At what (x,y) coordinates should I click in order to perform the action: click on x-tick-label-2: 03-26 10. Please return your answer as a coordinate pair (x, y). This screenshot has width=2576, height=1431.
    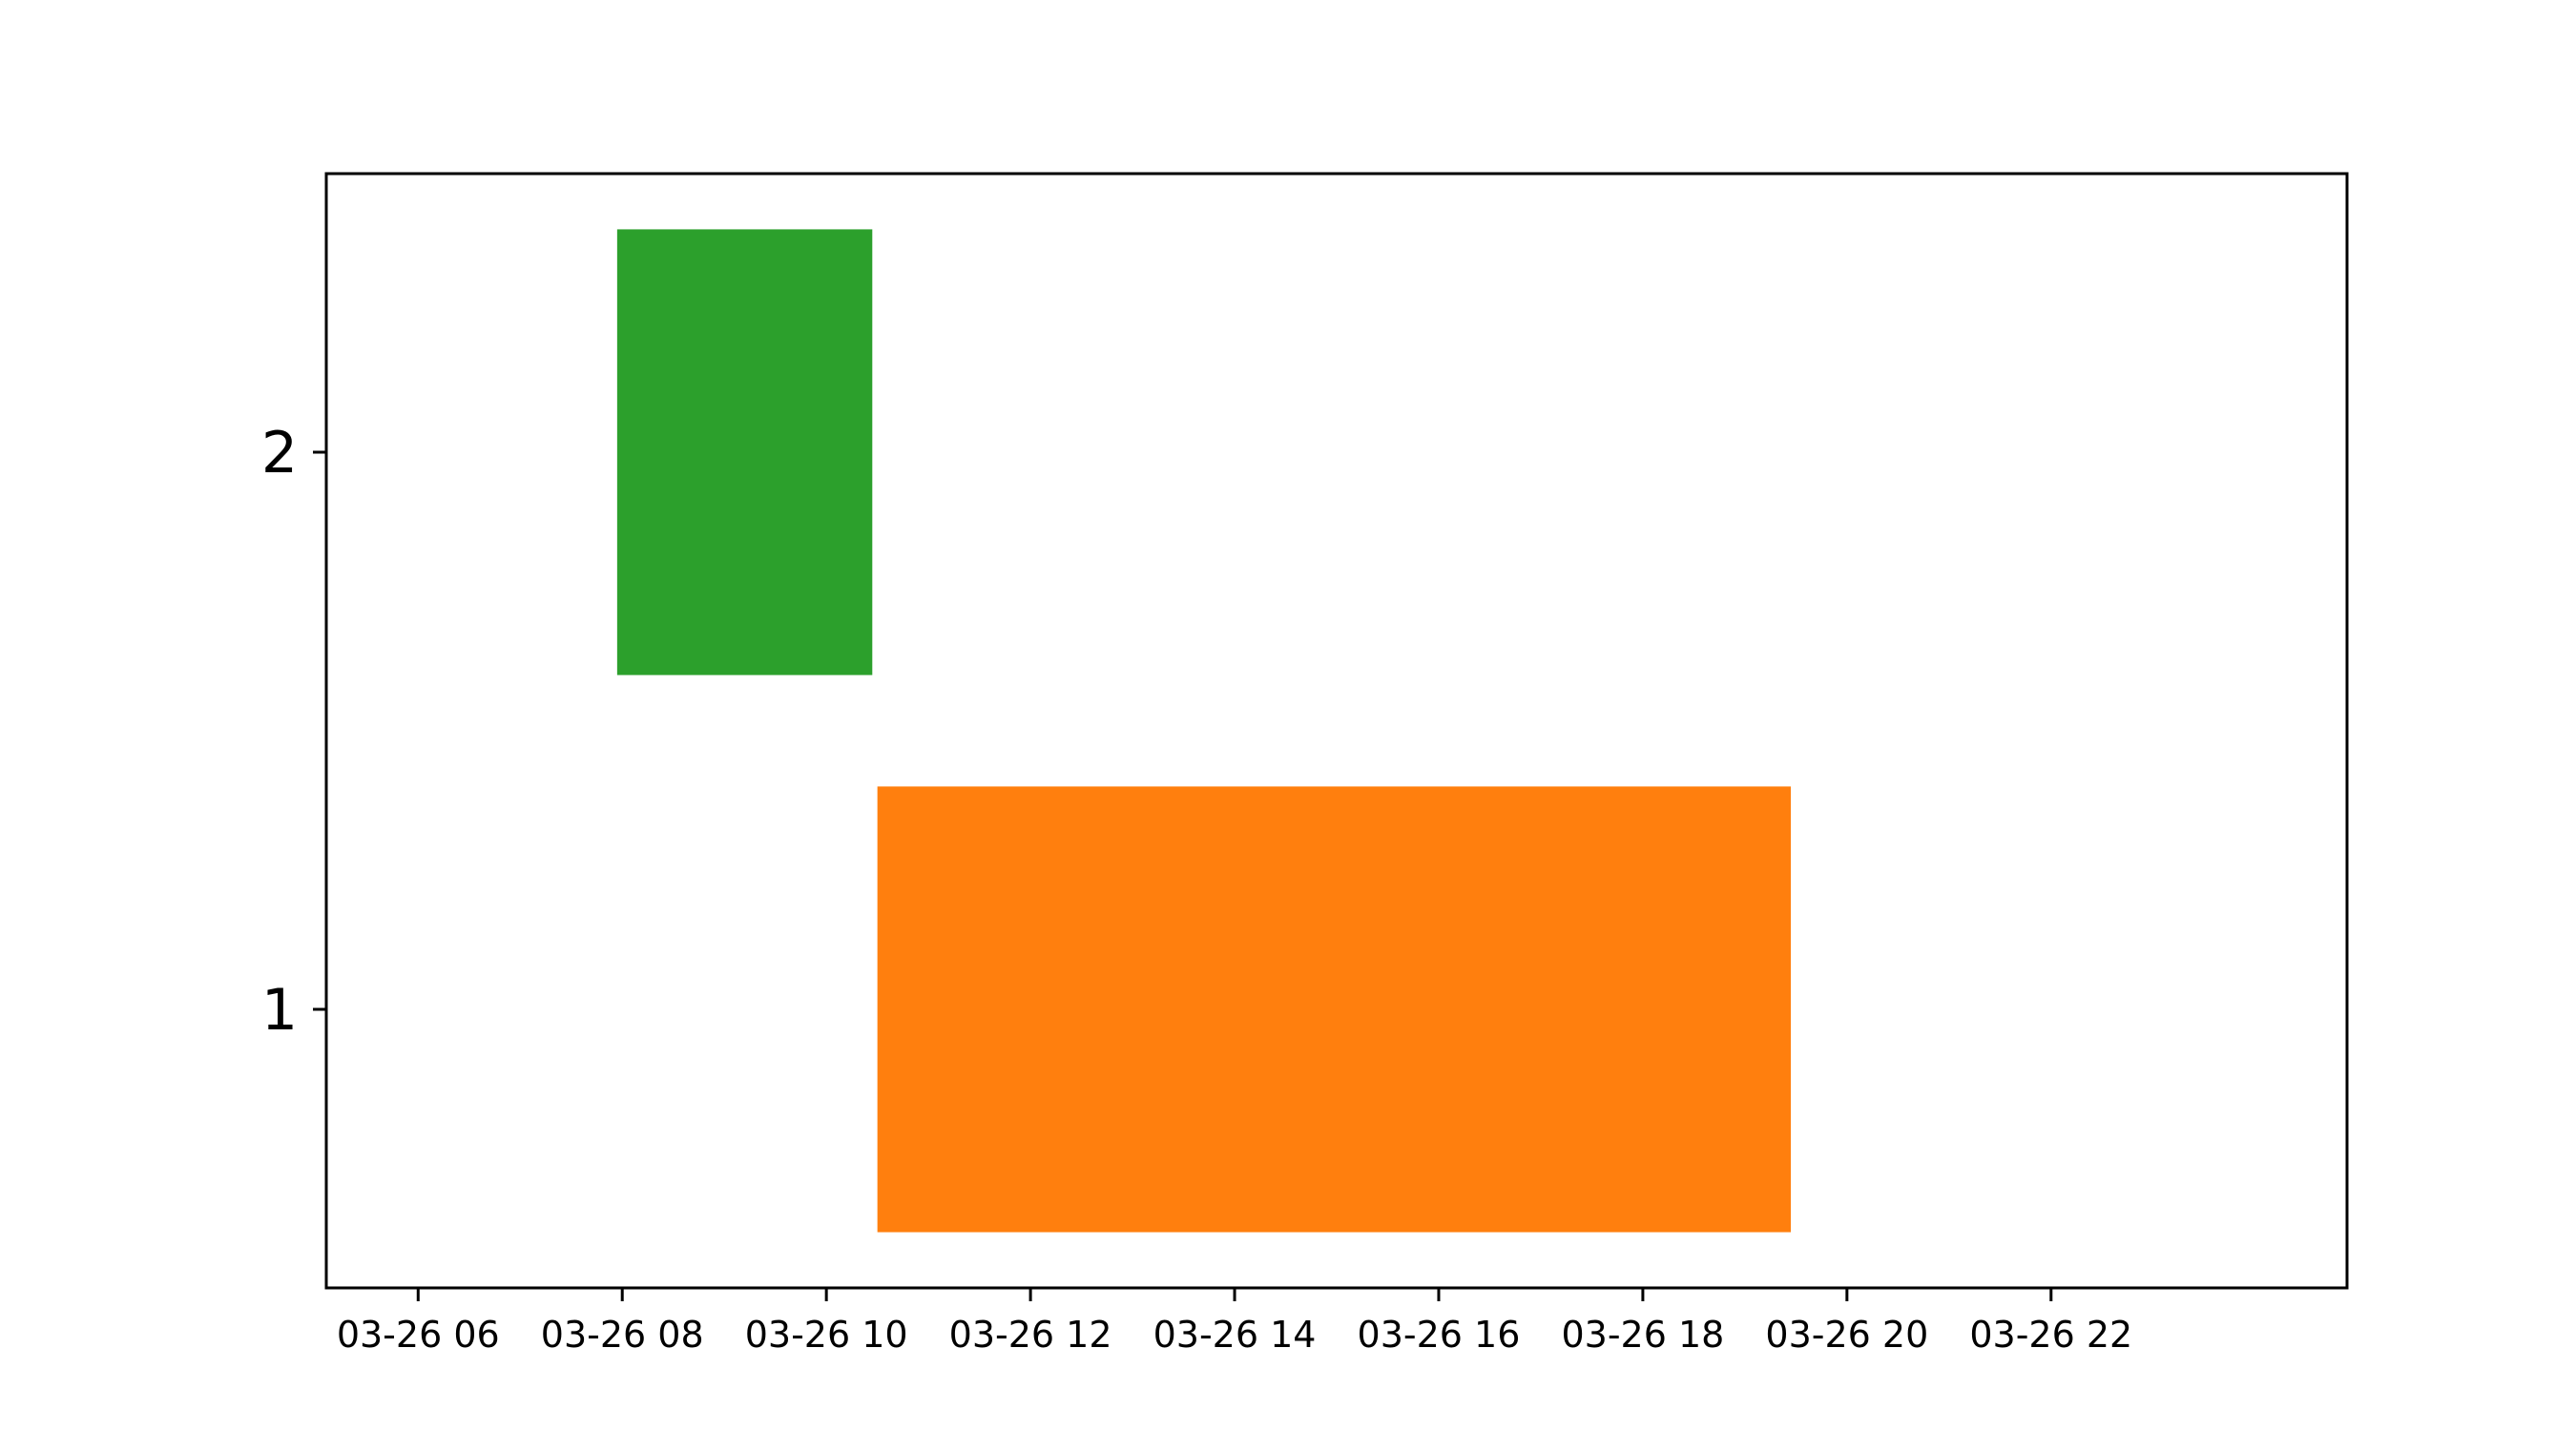
    Looking at the image, I should click on (826, 1335).